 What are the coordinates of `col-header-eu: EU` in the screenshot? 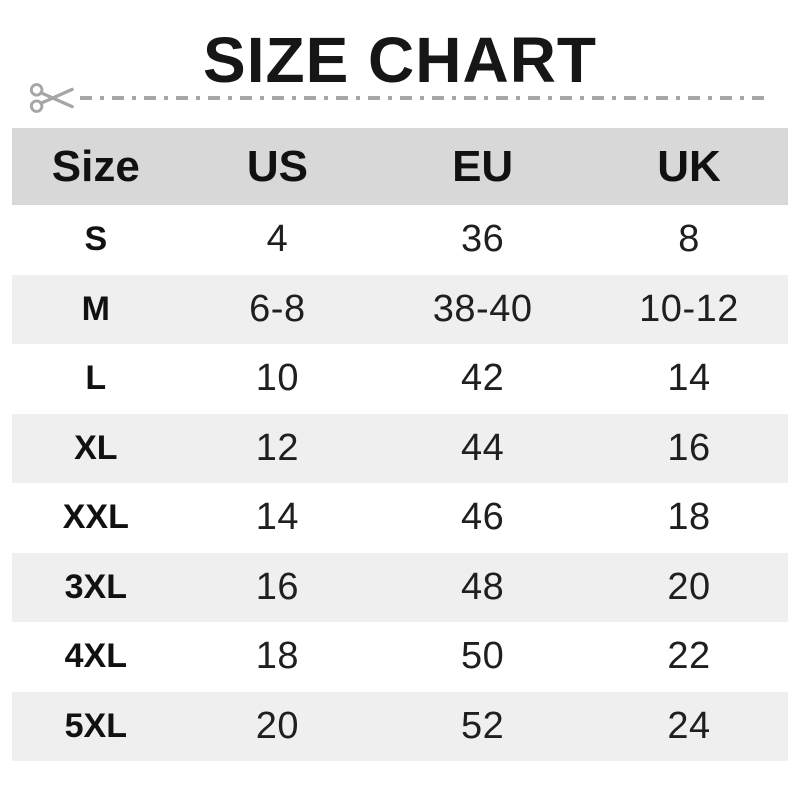 It's located at (483, 166).